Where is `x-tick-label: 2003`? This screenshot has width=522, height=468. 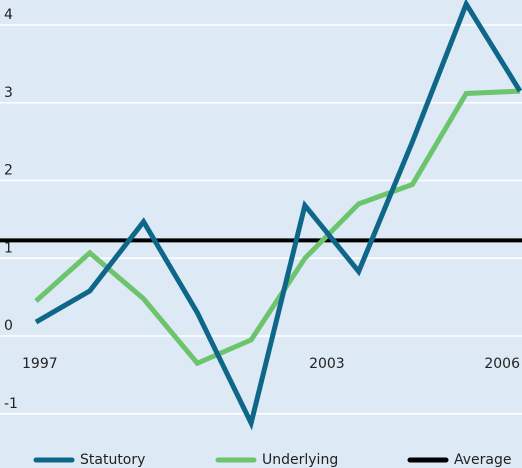
x-tick-label: 2003 is located at coordinates (327, 364).